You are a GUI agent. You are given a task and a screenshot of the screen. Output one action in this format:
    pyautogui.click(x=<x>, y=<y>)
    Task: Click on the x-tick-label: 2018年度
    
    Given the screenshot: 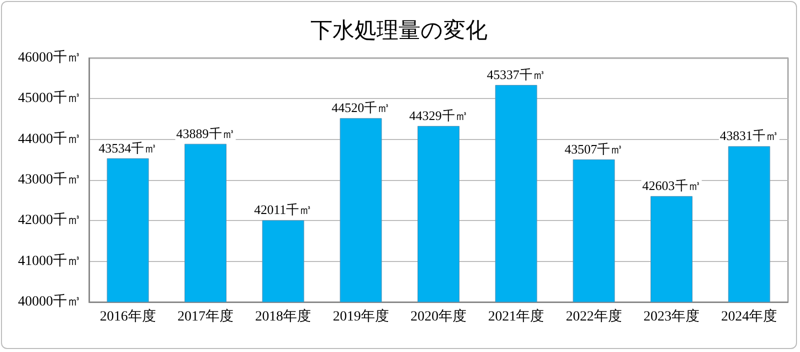 What is the action you would take?
    pyautogui.click(x=283, y=316)
    